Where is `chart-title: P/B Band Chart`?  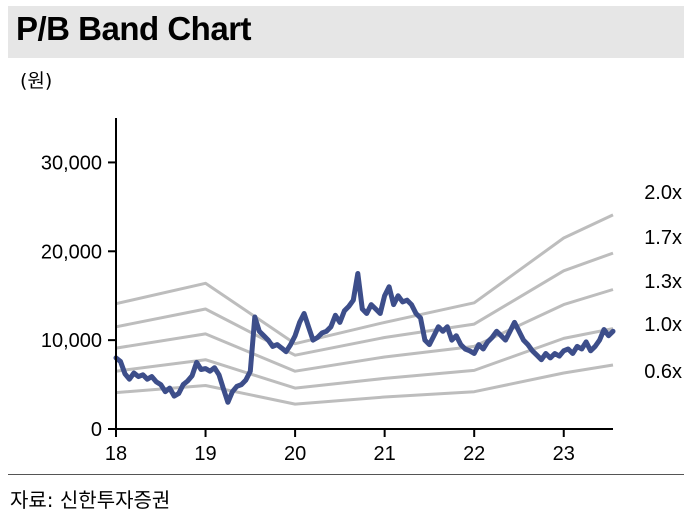 chart-title: P/B Band Chart is located at coordinates (134, 28).